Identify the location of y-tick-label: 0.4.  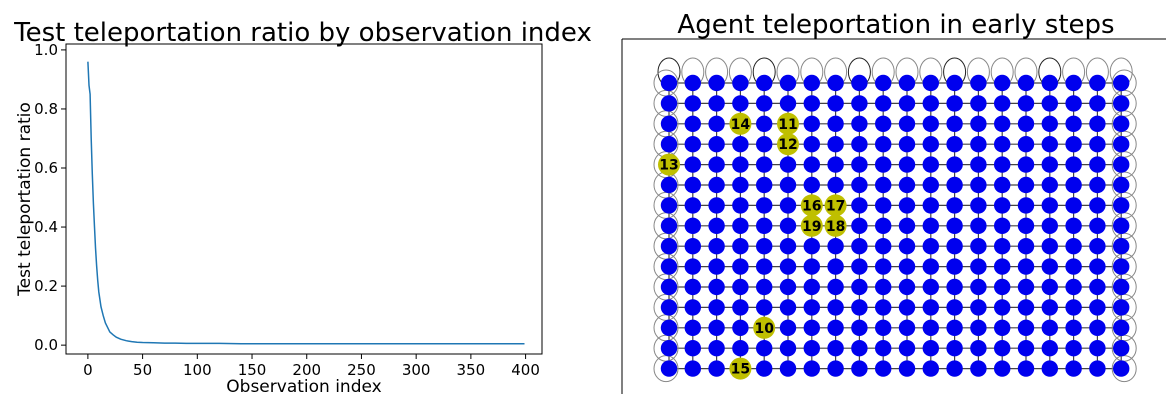
(46, 227).